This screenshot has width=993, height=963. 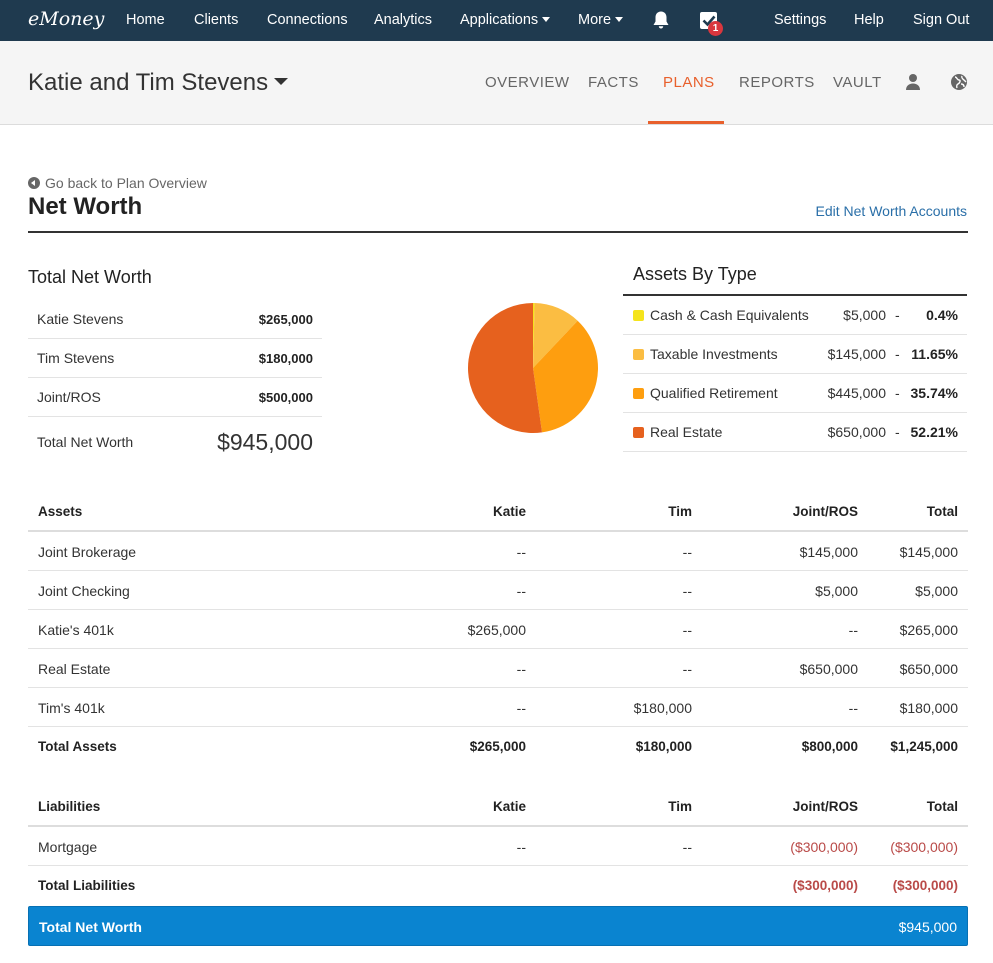 What do you see at coordinates (74, 669) in the screenshot?
I see `cell: Real Estate` at bounding box center [74, 669].